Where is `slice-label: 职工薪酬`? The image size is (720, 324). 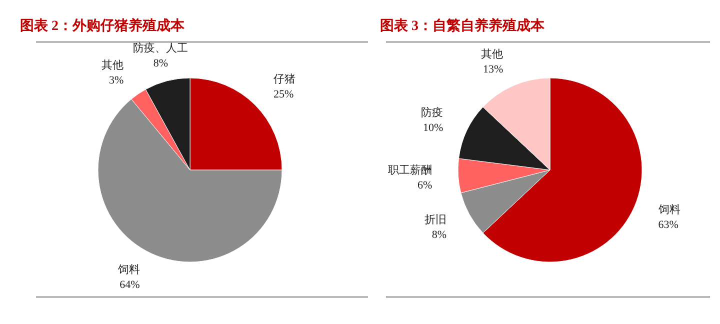
slice-label: 职工薪酬 is located at coordinates (410, 169).